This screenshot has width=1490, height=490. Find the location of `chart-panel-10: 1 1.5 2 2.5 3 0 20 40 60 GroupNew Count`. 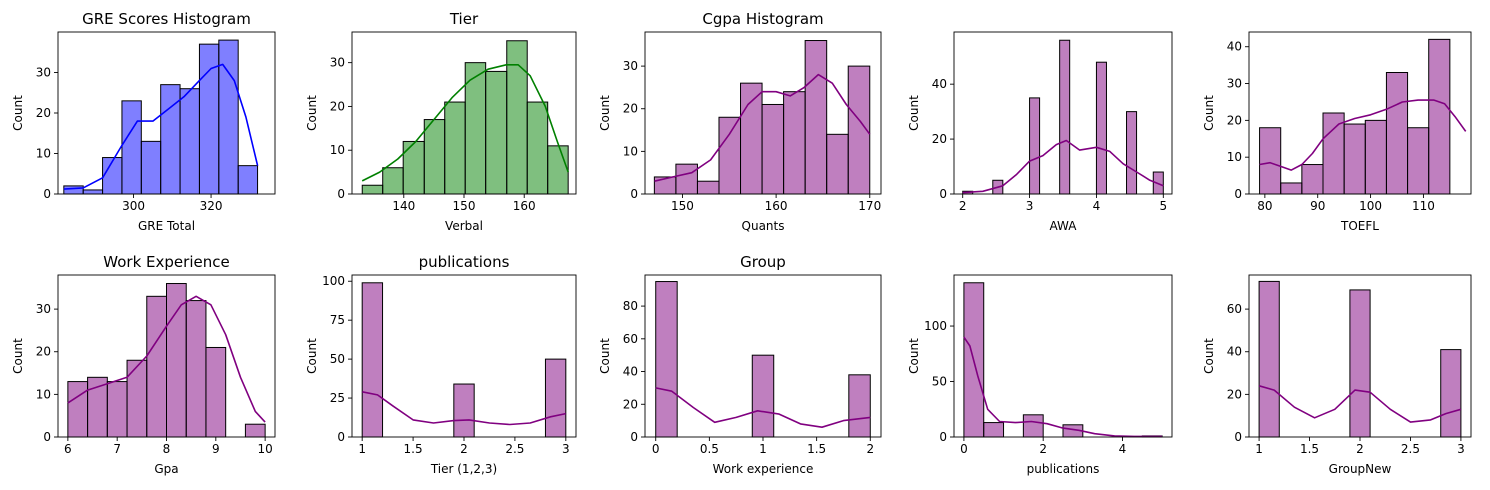

chart-panel-10: 1 1.5 2 2.5 3 0 20 40 60 GroupNew Count is located at coordinates (1337, 375).